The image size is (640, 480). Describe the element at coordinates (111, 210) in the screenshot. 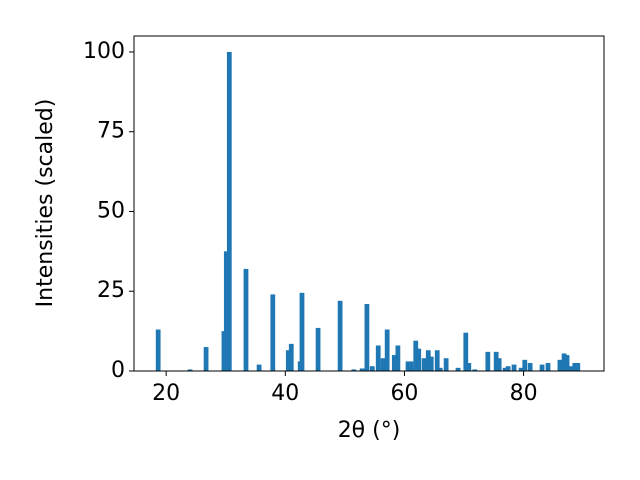

I see `y-tick-label: 50` at that location.